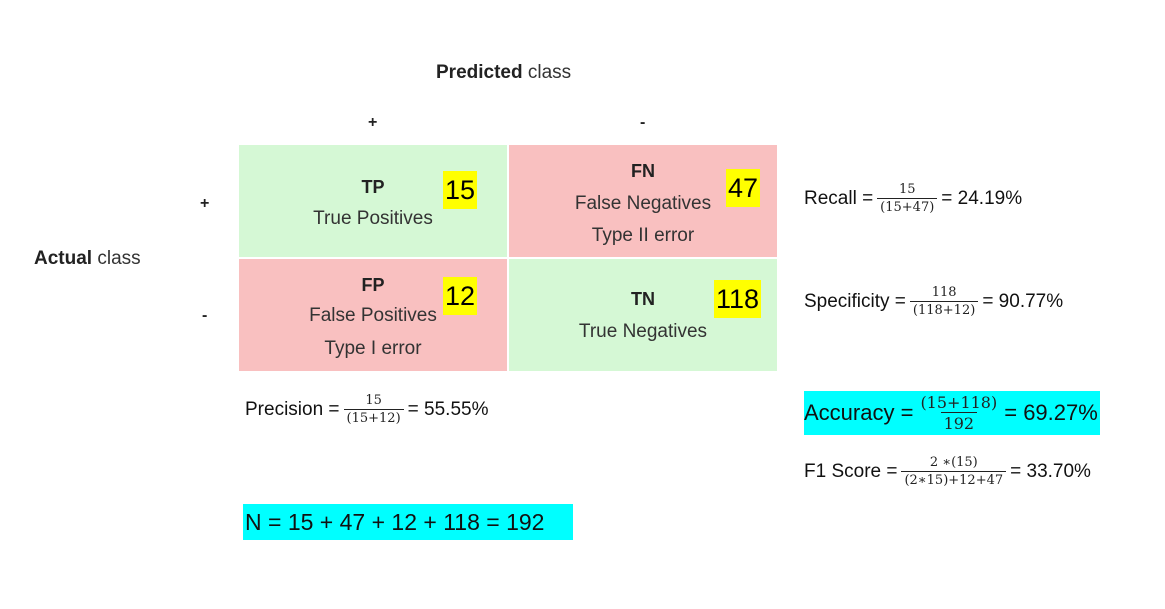  I want to click on fp-value: 12, so click(460, 296).